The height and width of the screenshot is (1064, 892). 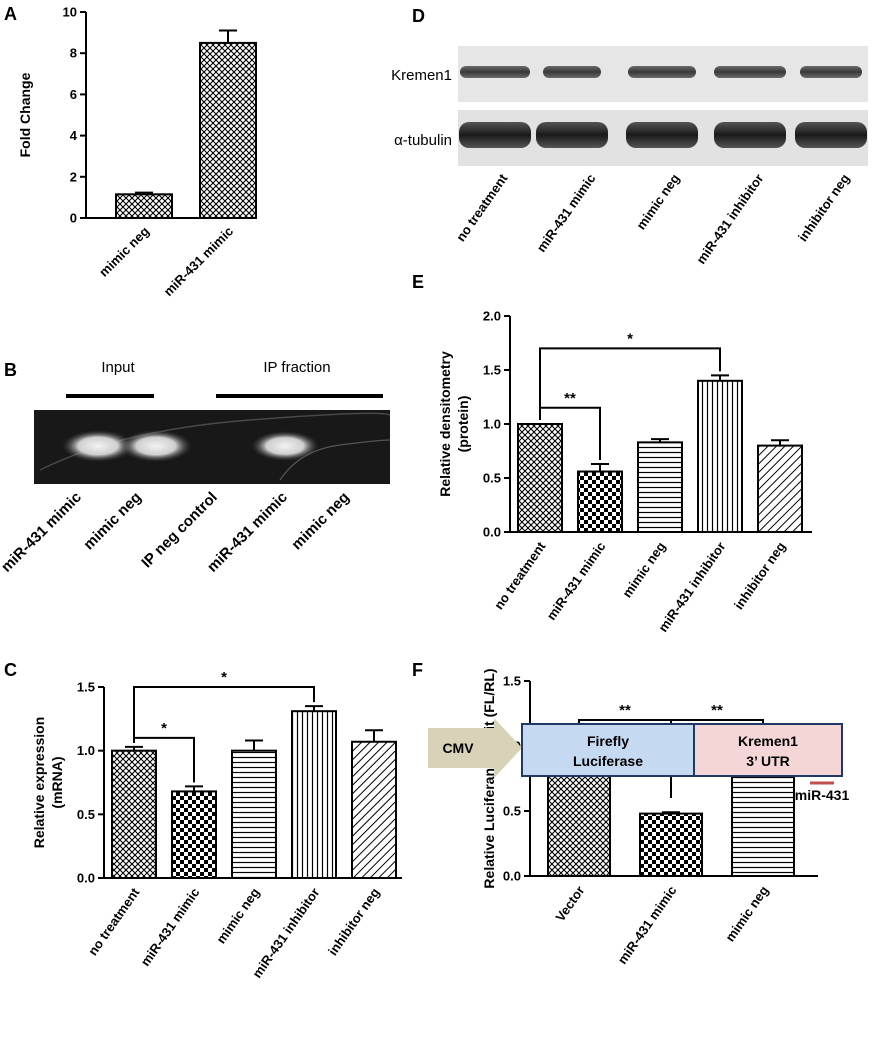 I want to click on blot-lane-label: mimic neg, so click(x=657, y=201).